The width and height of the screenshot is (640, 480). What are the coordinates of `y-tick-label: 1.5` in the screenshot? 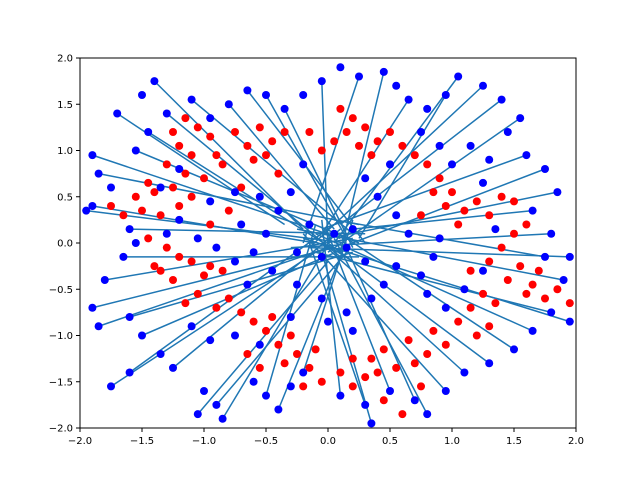 It's located at (65, 105).